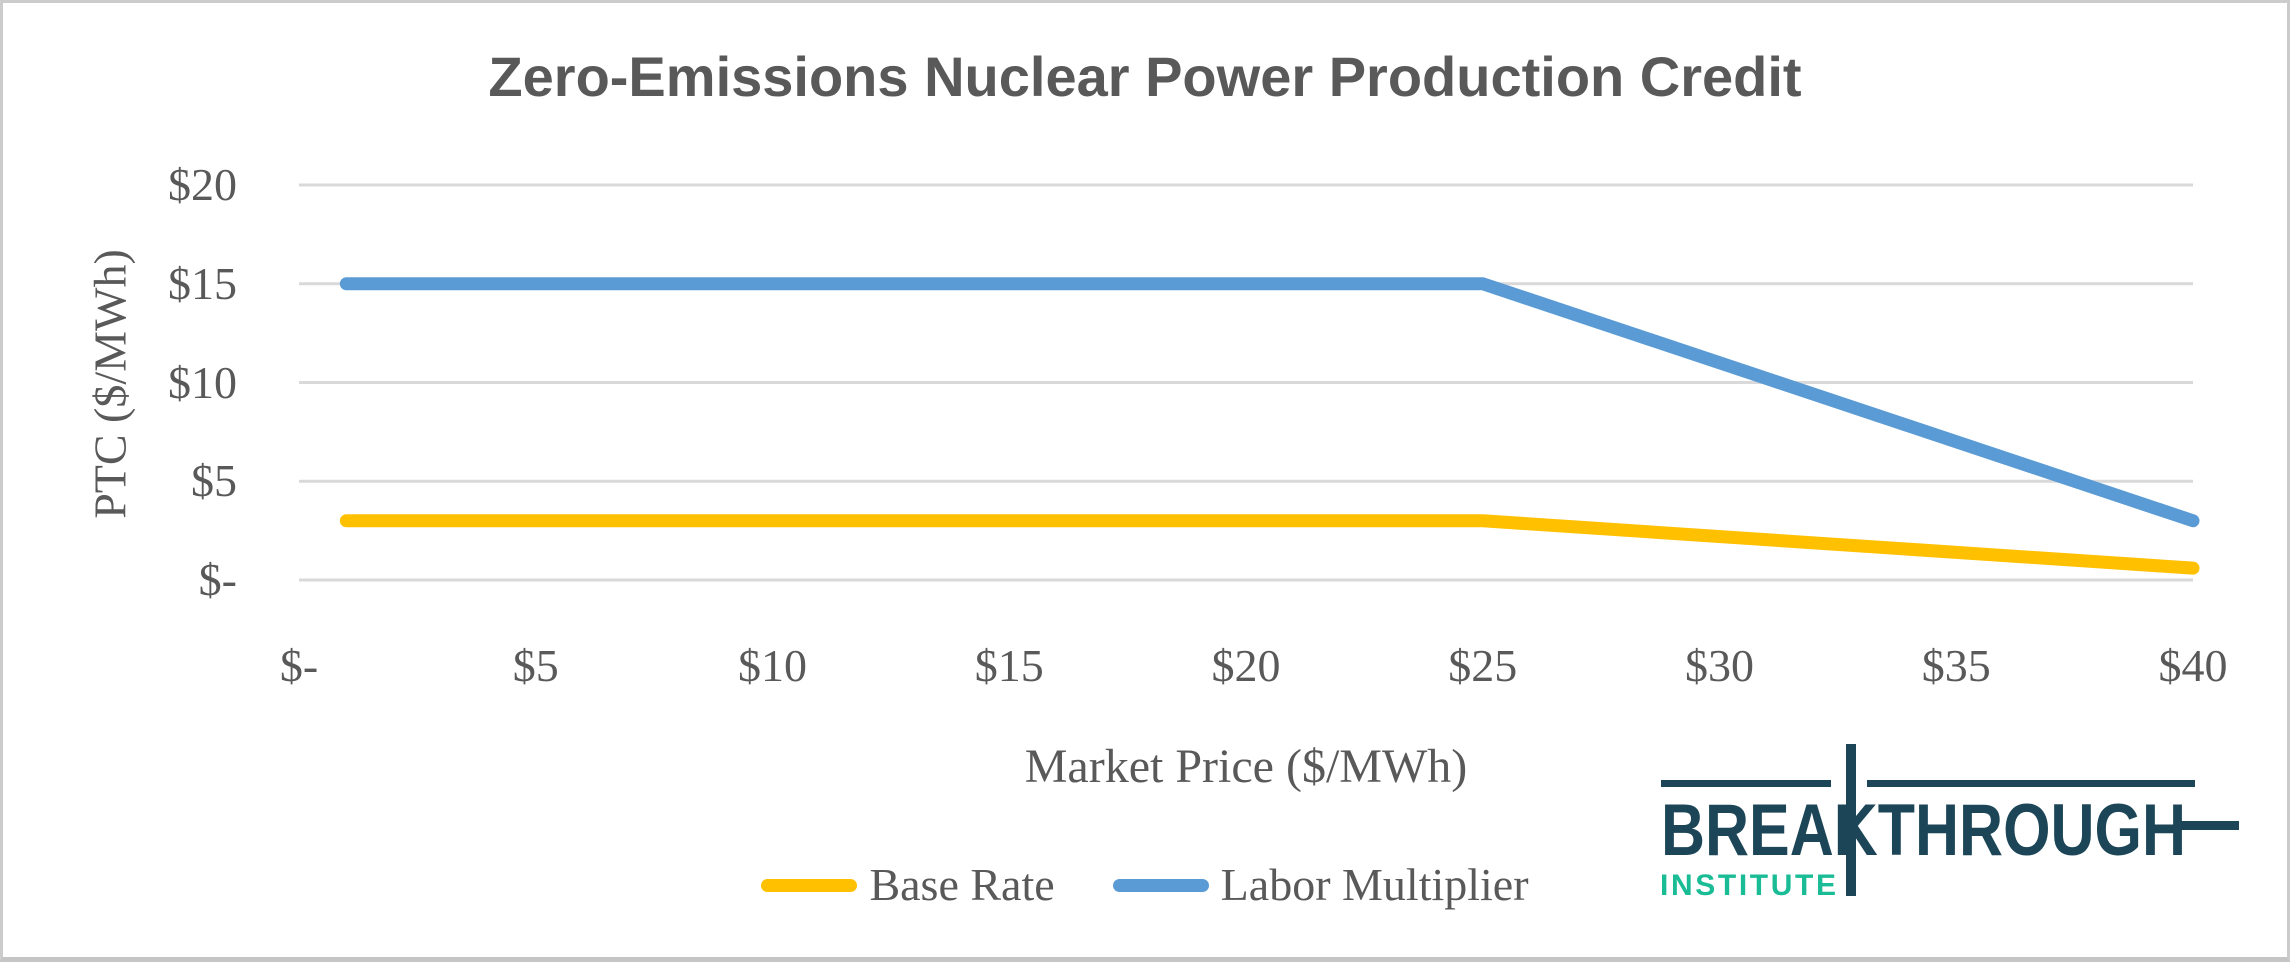  I want to click on x-tick-label: $20, so click(1246, 665).